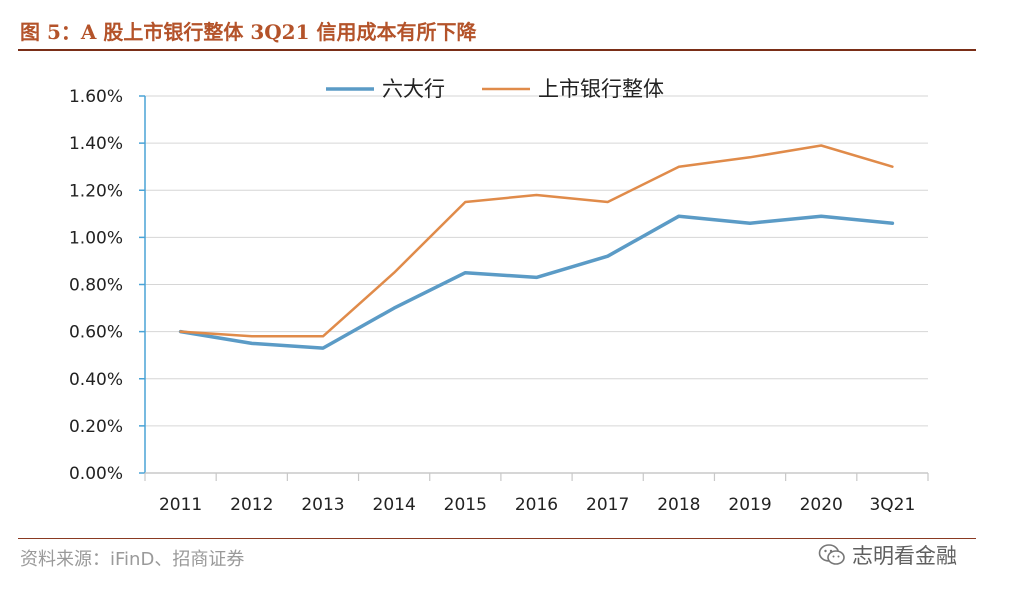 The width and height of the screenshot is (1024, 598). I want to click on x-tick-label: 2014, so click(394, 505).